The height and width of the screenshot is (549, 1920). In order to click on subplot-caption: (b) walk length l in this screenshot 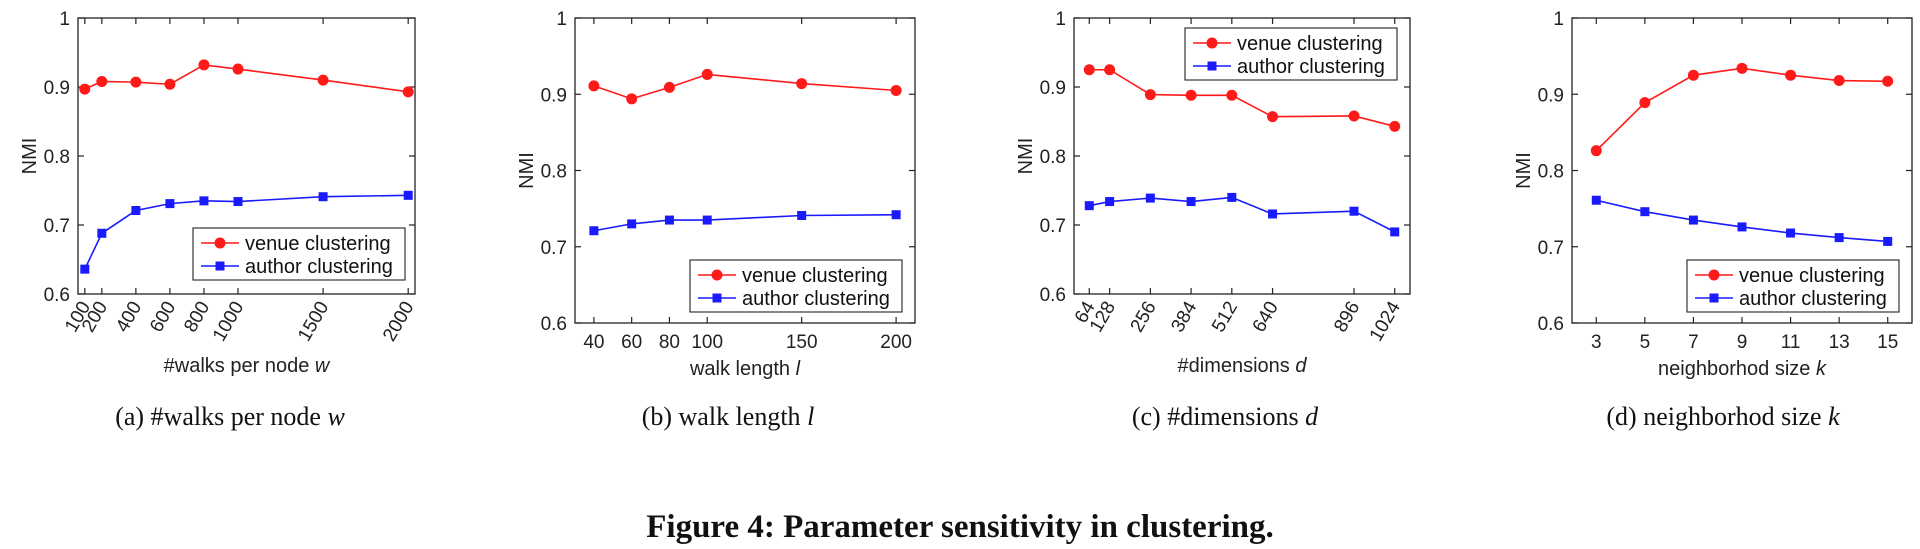, I will do `click(728, 416)`.